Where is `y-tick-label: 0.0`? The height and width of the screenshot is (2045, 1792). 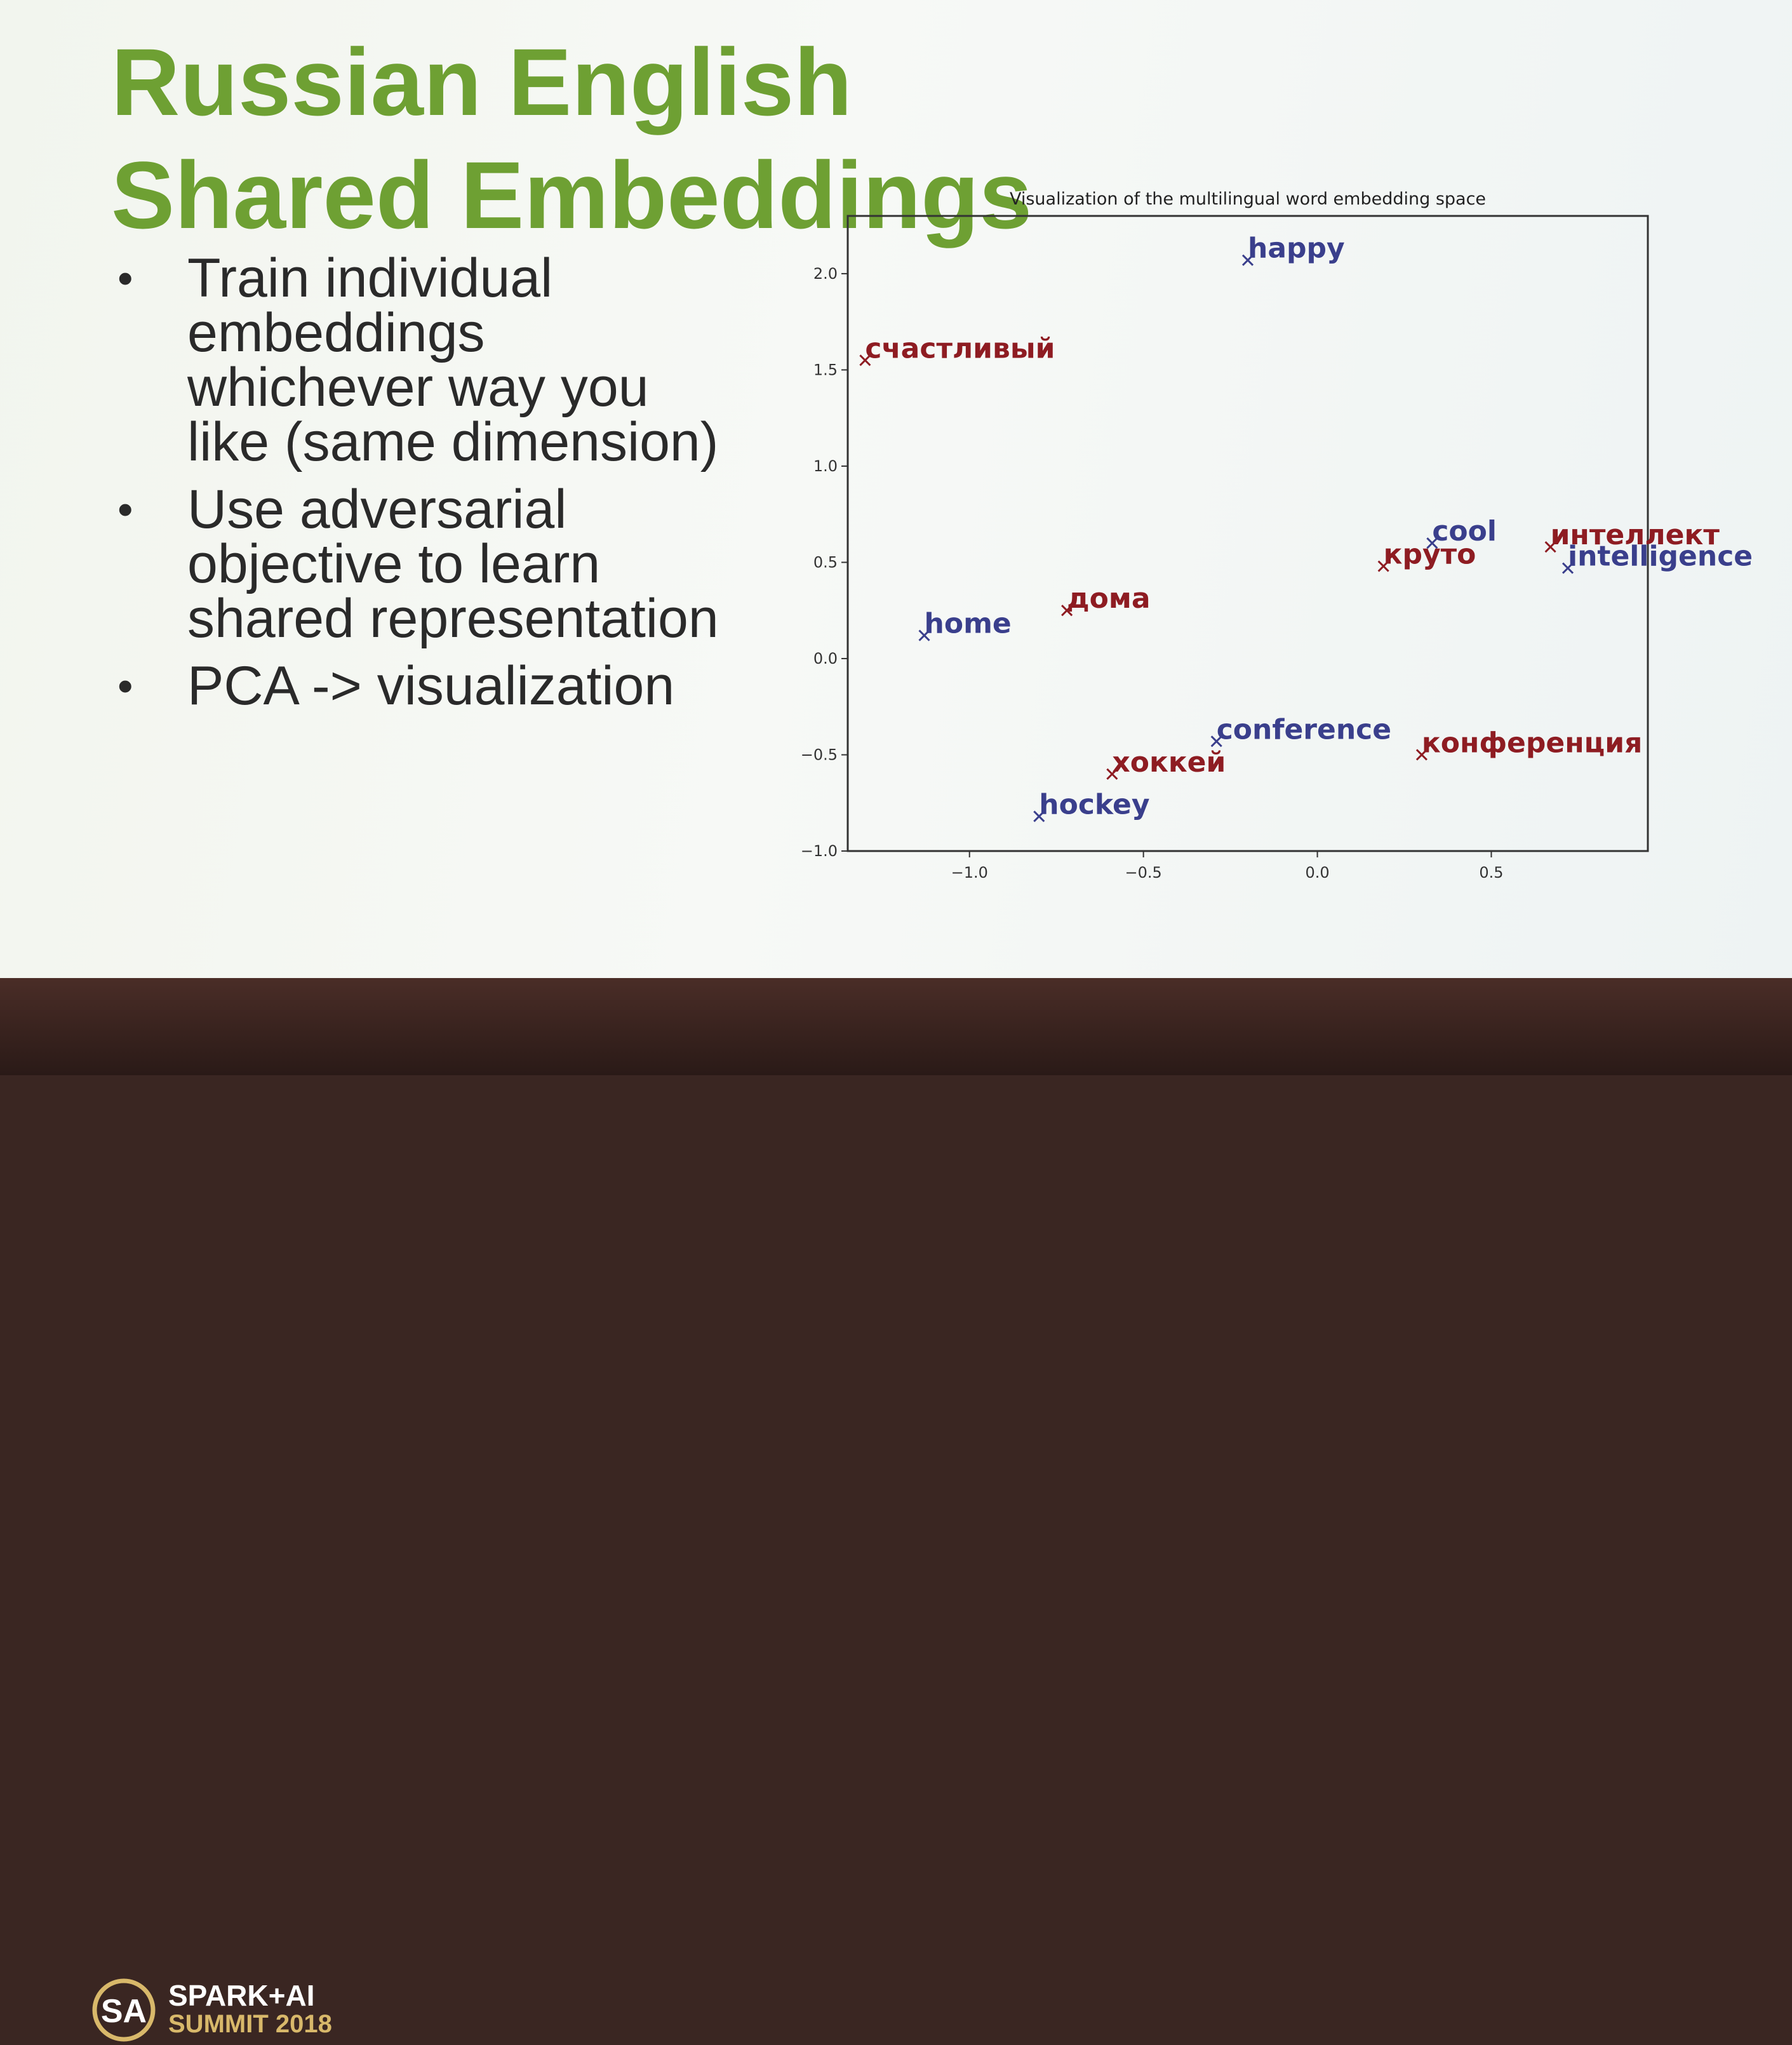
y-tick-label: 0.0 is located at coordinates (825, 658).